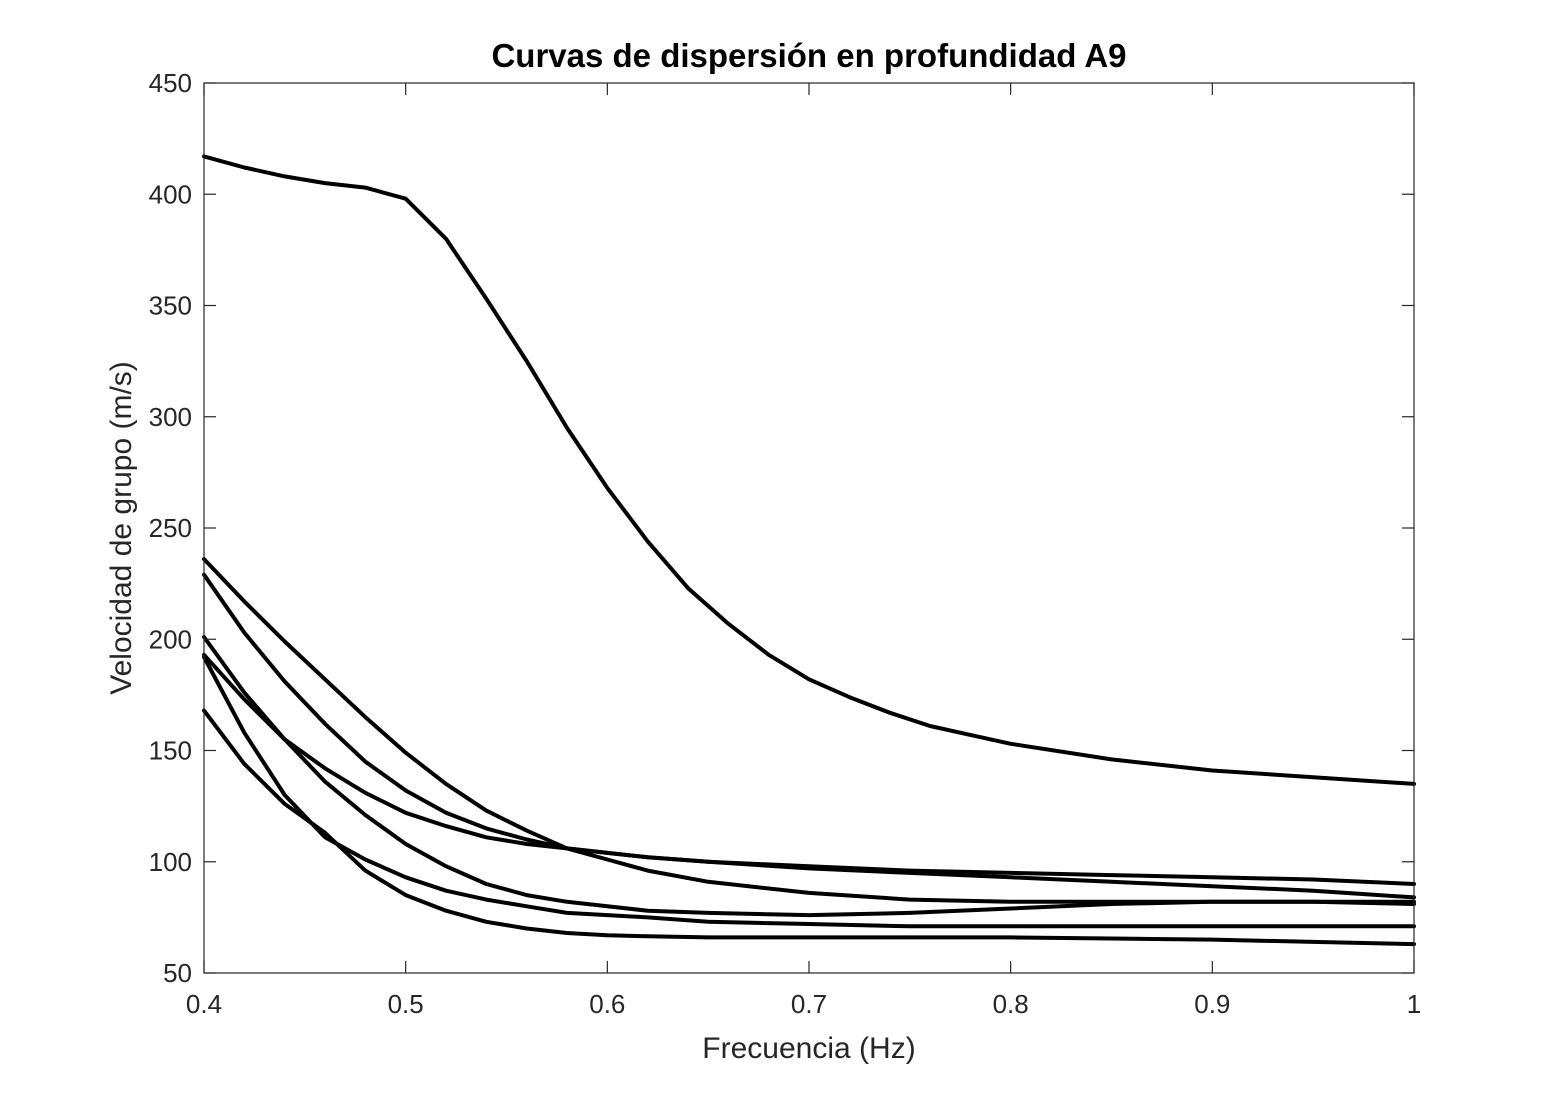 Image resolution: width=1563 pixels, height=1094 pixels. Describe the element at coordinates (1212, 1004) in the screenshot. I see `x-tick-label: 0.9` at that location.